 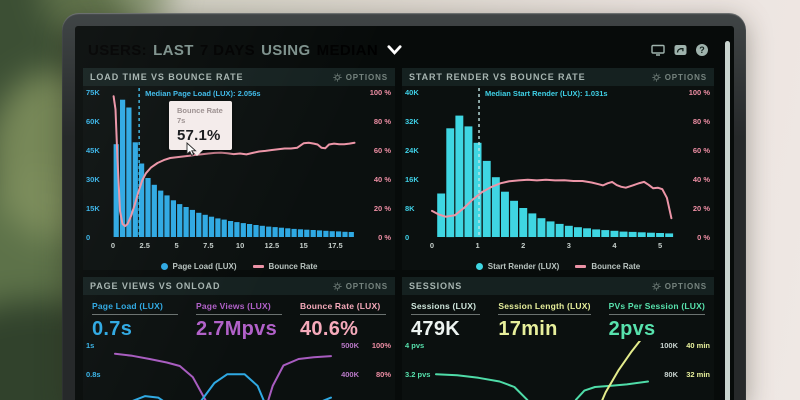 I want to click on svg-text: 3, so click(x=569, y=245).